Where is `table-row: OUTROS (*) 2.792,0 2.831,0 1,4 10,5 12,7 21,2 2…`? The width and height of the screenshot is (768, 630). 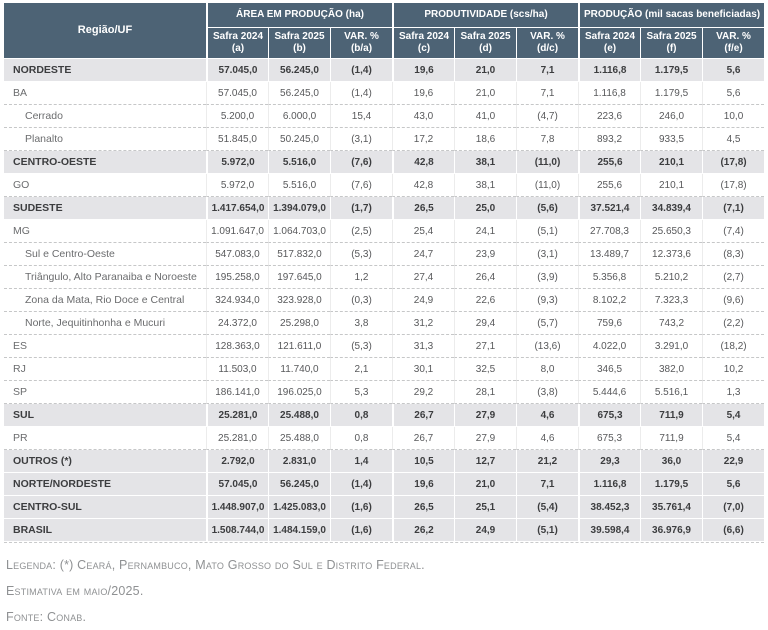 table-row: OUTROS (*) 2.792,0 2.831,0 1,4 10,5 12,7 21,2 2… is located at coordinates (384, 461).